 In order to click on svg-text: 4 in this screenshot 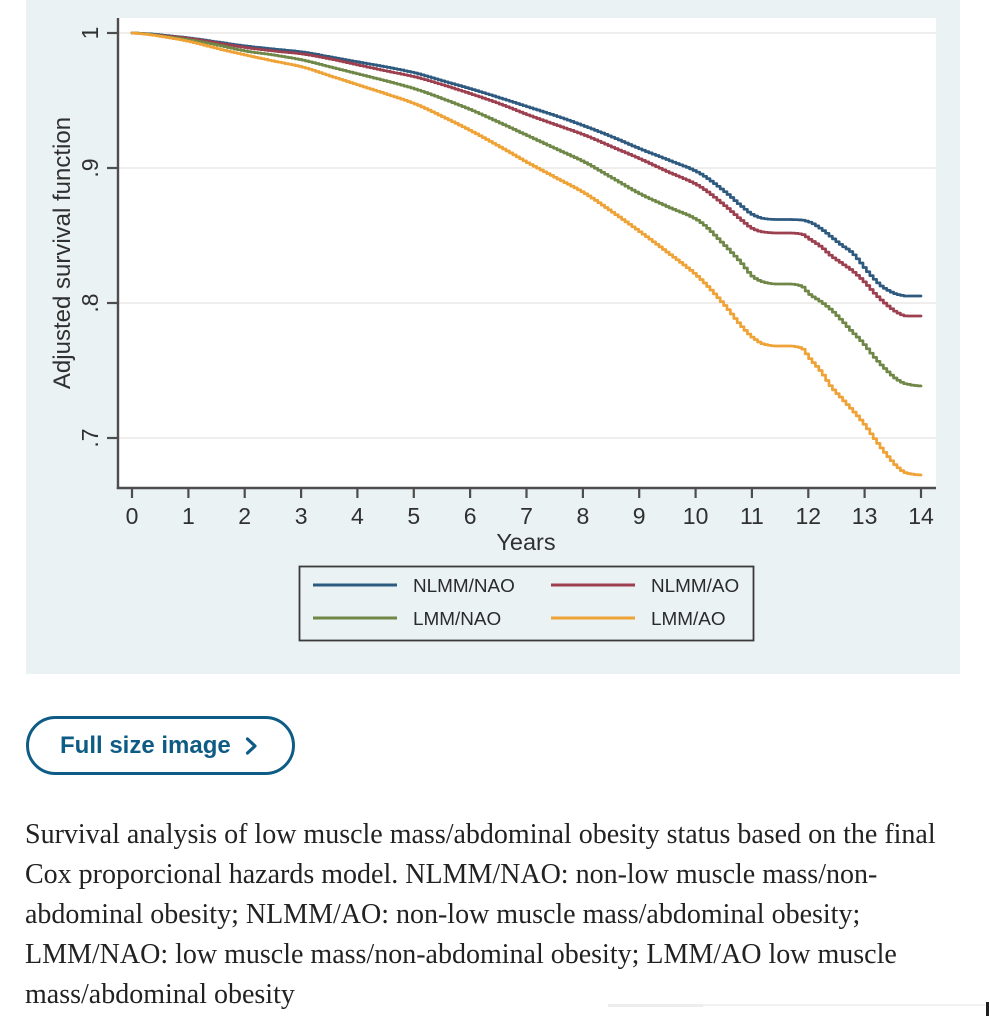, I will do `click(357, 516)`.